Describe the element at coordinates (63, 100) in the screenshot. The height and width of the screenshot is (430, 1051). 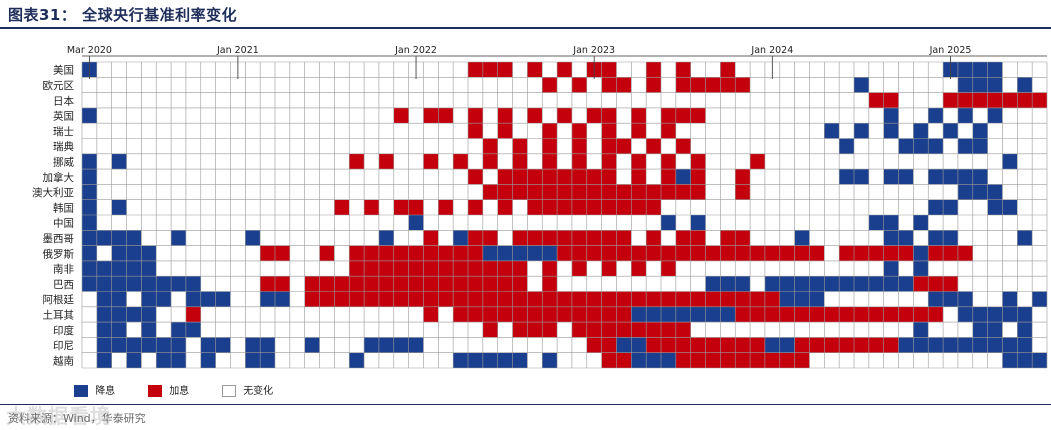
I see `row-label: 日本` at that location.